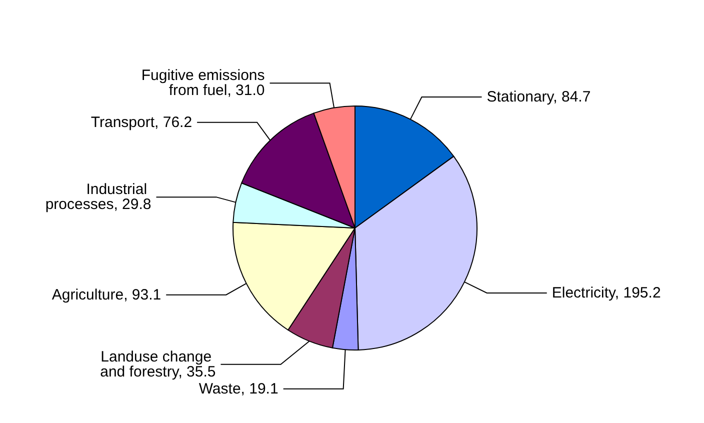 The image size is (704, 423). Describe the element at coordinates (538, 97) in the screenshot. I see `slice-label: Stationary, 84.7` at that location.